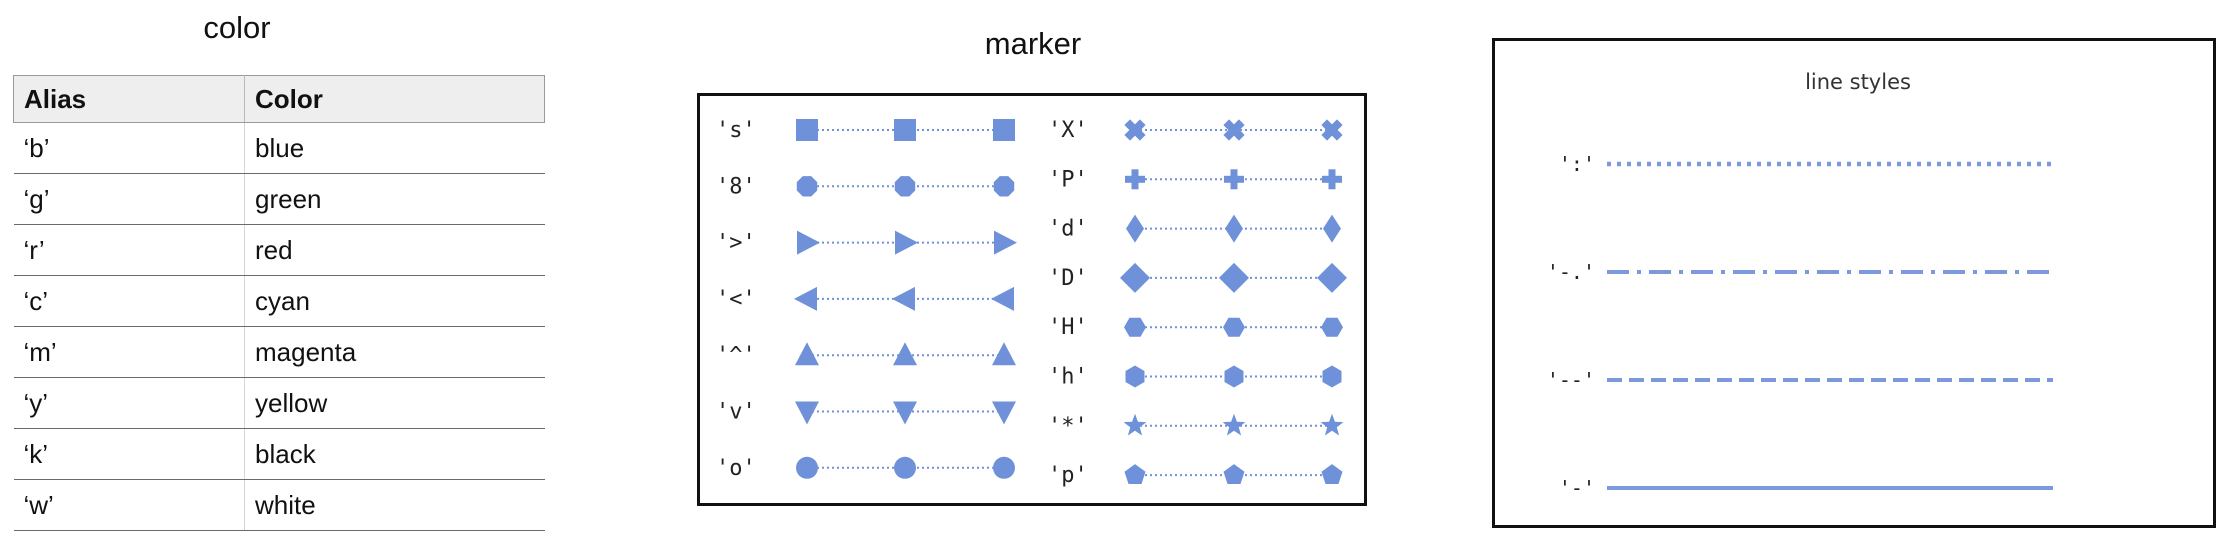  Describe the element at coordinates (129, 250) in the screenshot. I see `alias-cell: ‘r’` at that location.